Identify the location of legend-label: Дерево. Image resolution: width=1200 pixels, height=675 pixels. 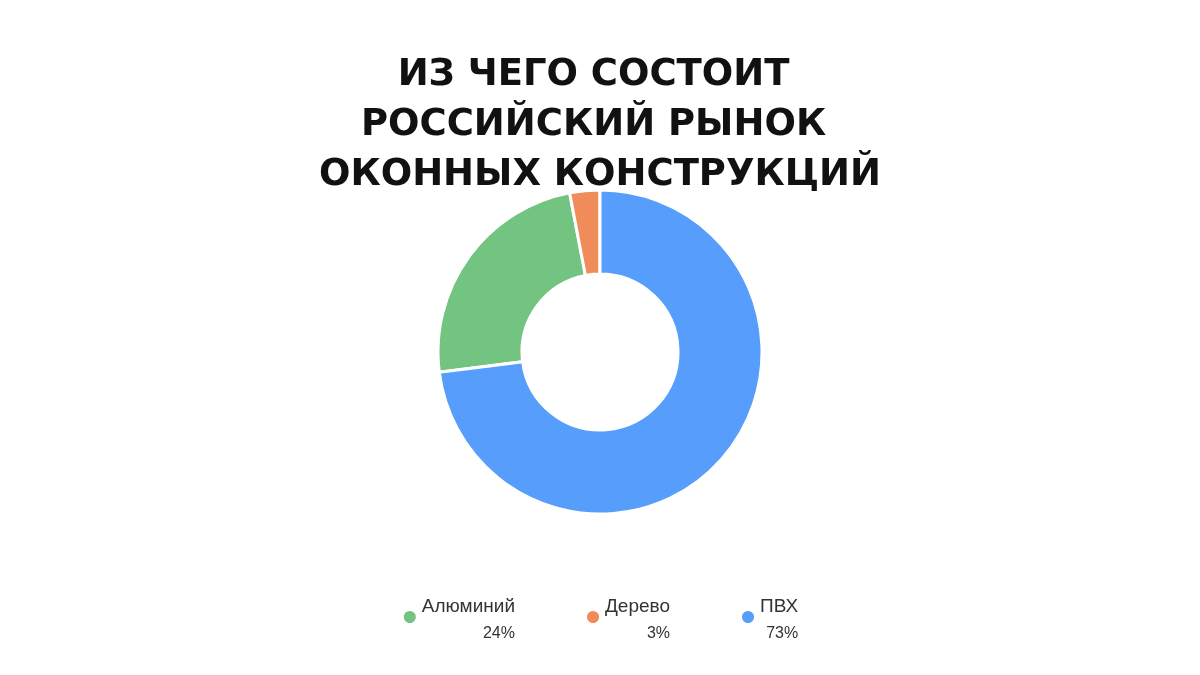
(638, 605).